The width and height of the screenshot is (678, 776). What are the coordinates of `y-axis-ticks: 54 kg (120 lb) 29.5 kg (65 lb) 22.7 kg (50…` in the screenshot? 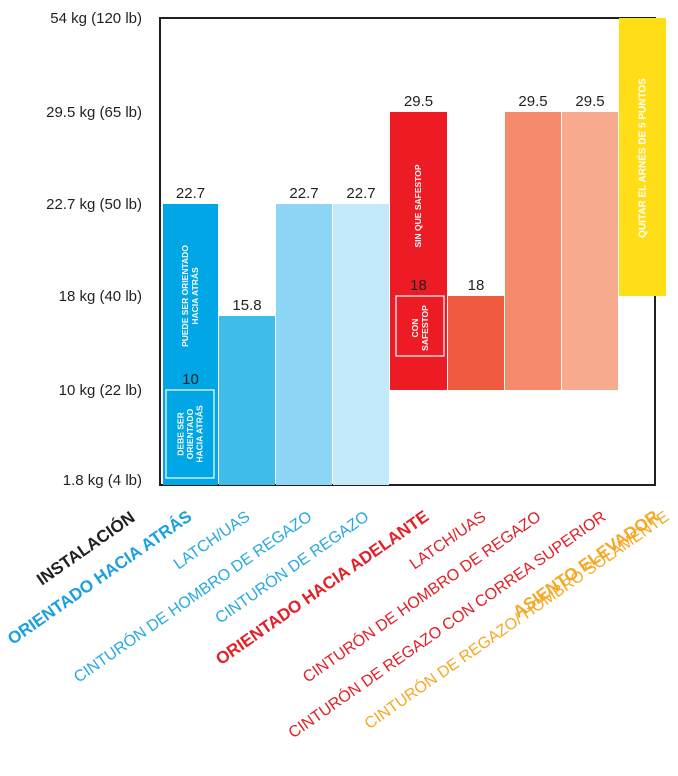 It's located at (94, 249).